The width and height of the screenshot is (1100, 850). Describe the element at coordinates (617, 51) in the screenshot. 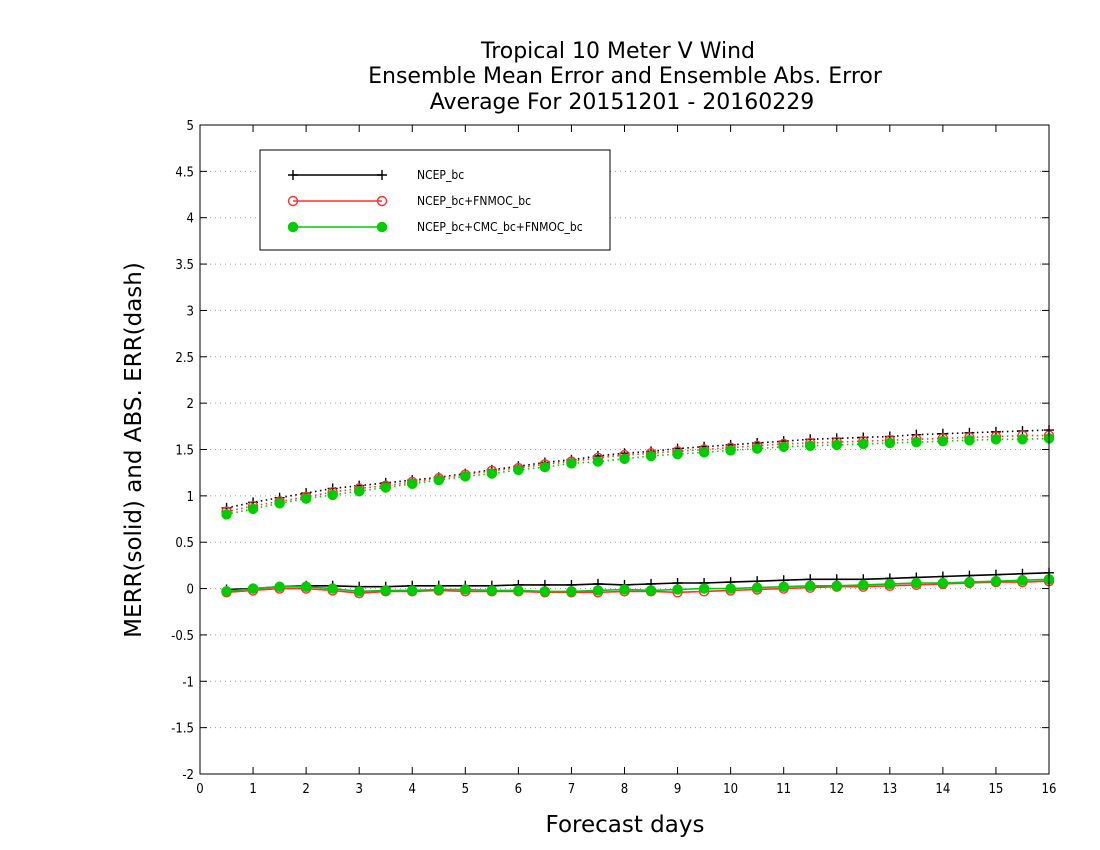

I see `chart-title-line-1: Tropical 10 Meter V Wind` at that location.